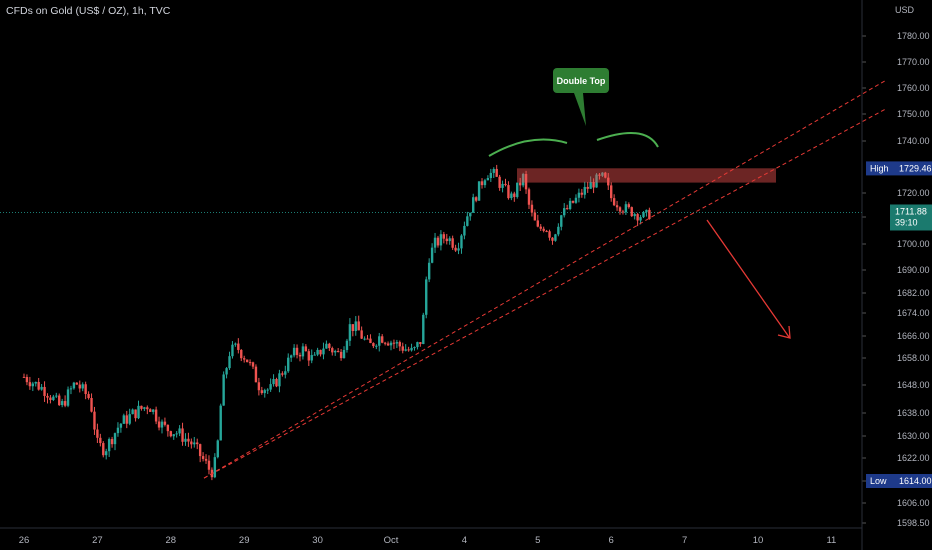  I want to click on svg-text: 1729.46, so click(915, 168).